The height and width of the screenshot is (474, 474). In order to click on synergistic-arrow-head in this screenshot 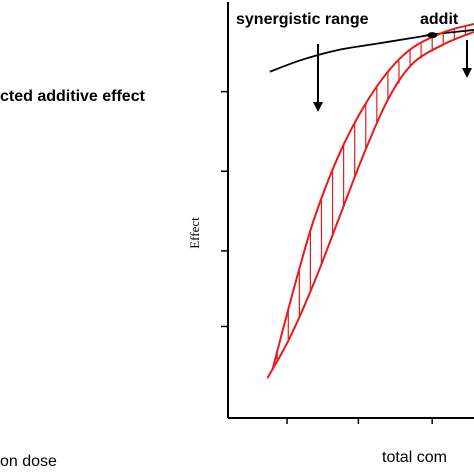, I will do `click(318, 107)`.